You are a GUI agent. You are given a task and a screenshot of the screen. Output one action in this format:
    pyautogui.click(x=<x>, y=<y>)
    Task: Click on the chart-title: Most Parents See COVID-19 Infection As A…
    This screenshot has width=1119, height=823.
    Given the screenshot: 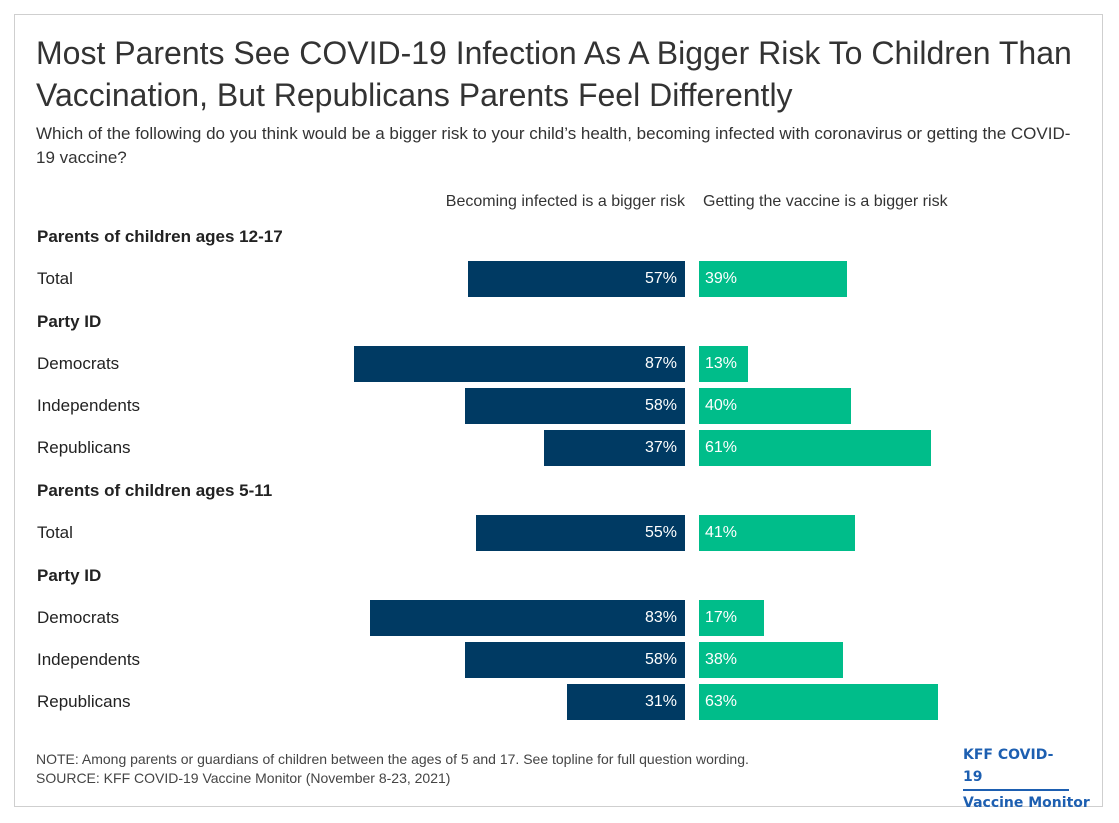 What is the action you would take?
    pyautogui.click(x=554, y=74)
    